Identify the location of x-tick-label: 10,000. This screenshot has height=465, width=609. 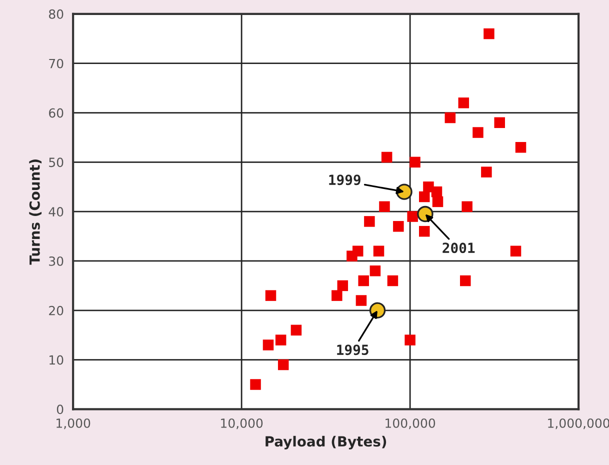
(242, 424).